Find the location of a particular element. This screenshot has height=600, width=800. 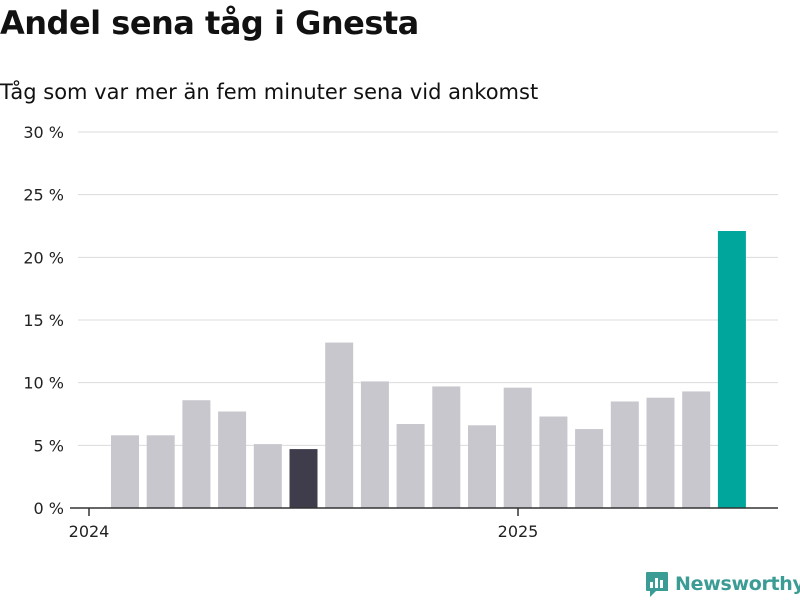

newsworthy-logo-icon is located at coordinates (657, 584).